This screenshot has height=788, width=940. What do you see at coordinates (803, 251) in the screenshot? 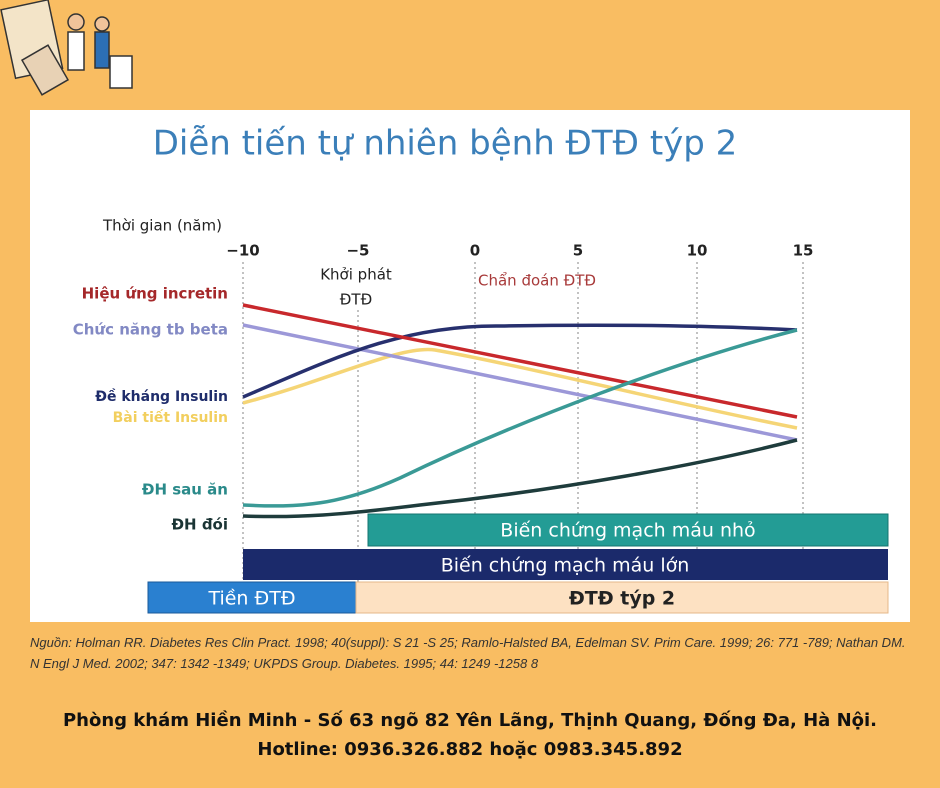
I see `tick-label: 15` at bounding box center [803, 251].